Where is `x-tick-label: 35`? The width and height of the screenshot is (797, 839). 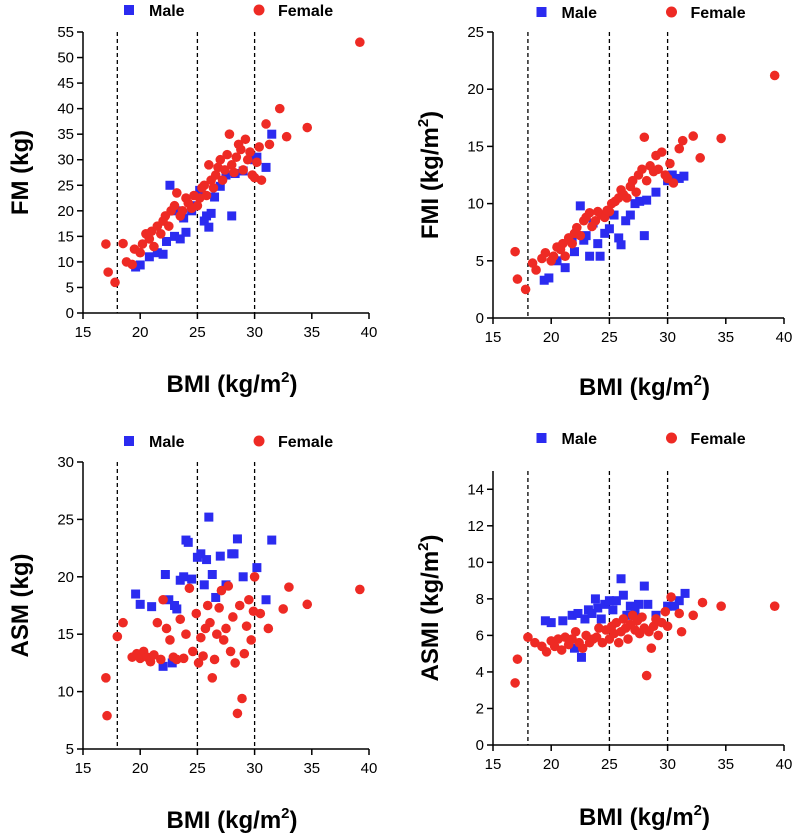 x-tick-label: 35 is located at coordinates (311, 768).